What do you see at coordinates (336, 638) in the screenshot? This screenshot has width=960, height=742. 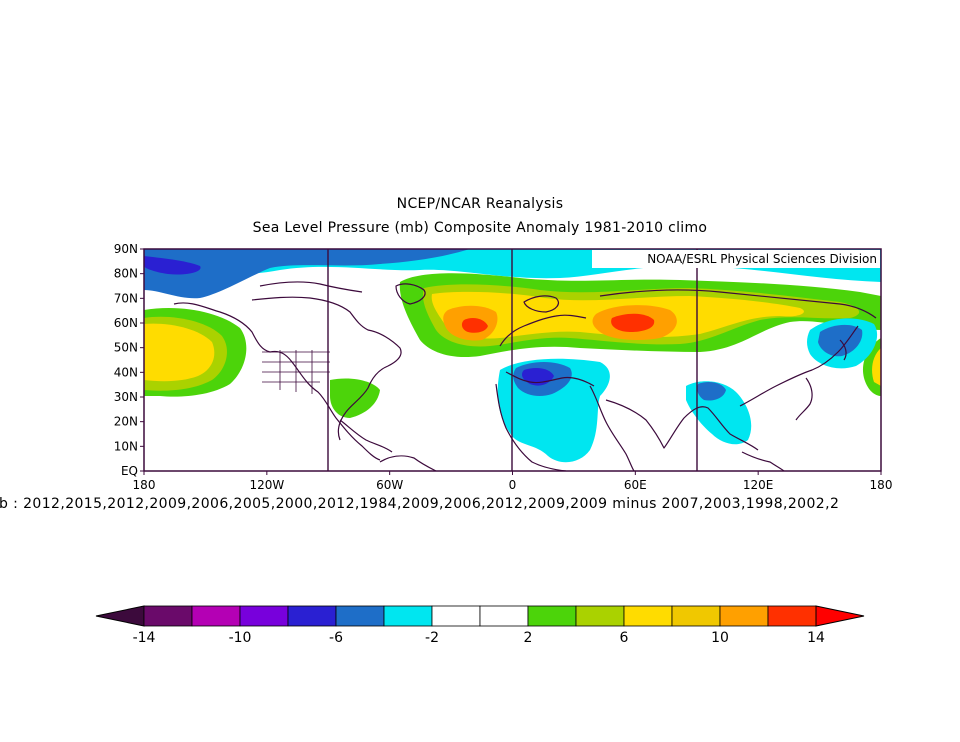 I see `colorbar-tick-label: -6` at bounding box center [336, 638].